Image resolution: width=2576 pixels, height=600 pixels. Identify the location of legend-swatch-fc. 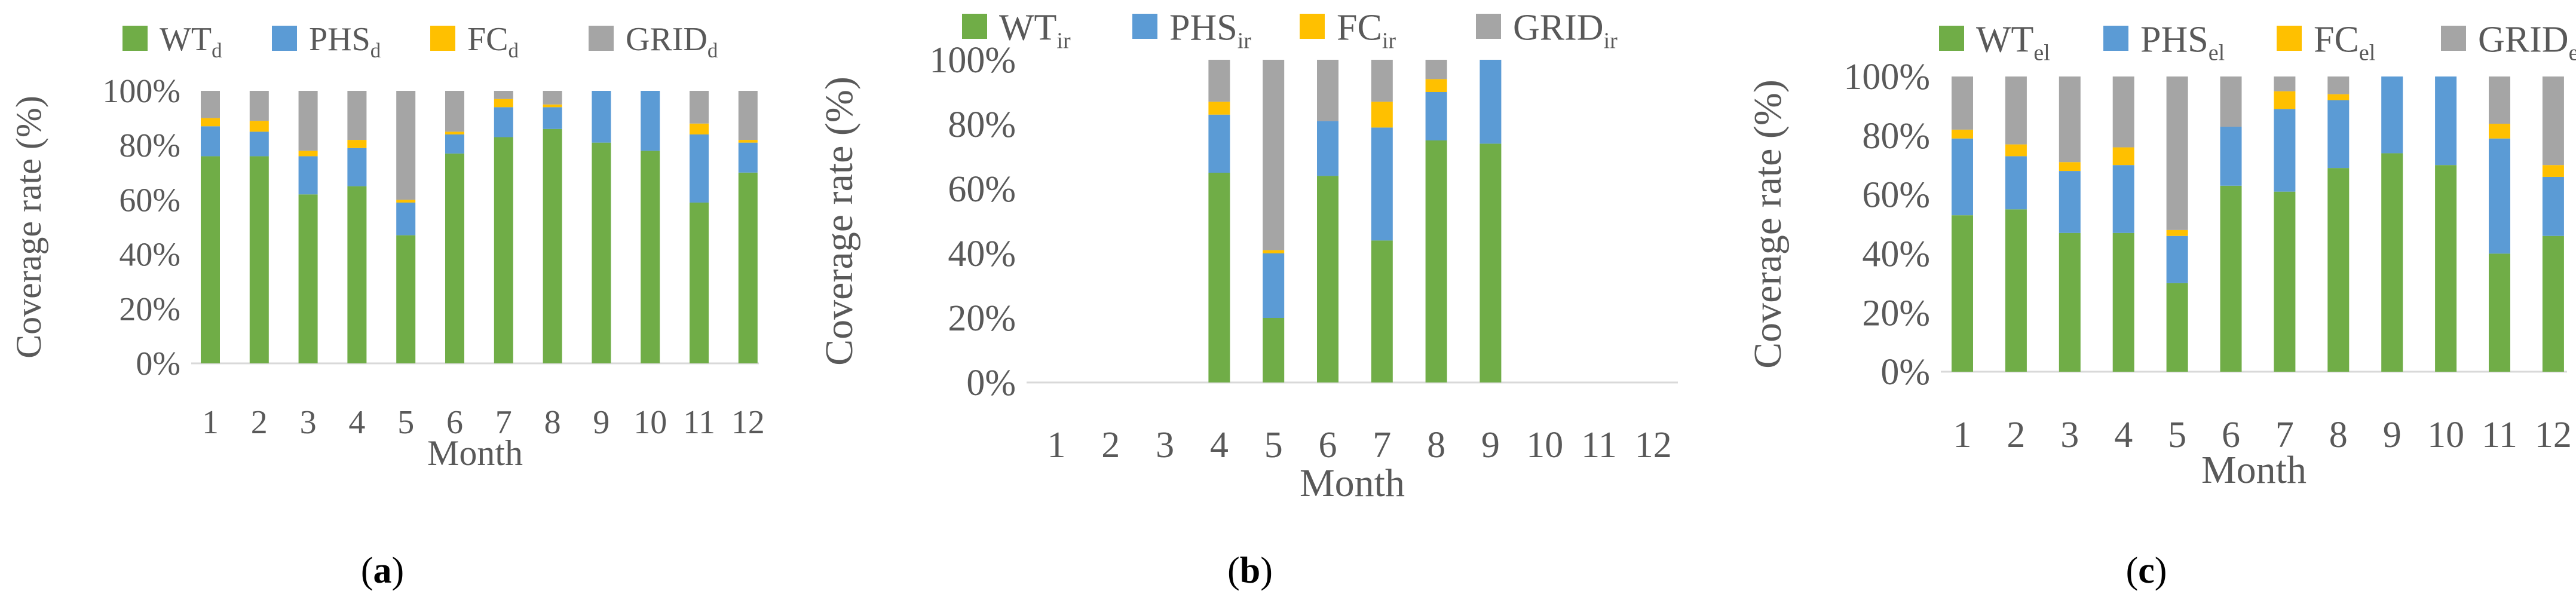
(2289, 38).